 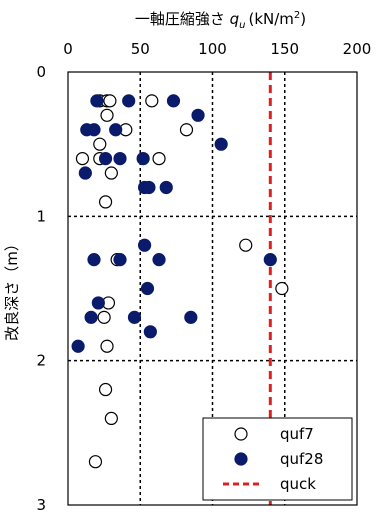 I want to click on legend-quf28-swatch, so click(x=241, y=459).